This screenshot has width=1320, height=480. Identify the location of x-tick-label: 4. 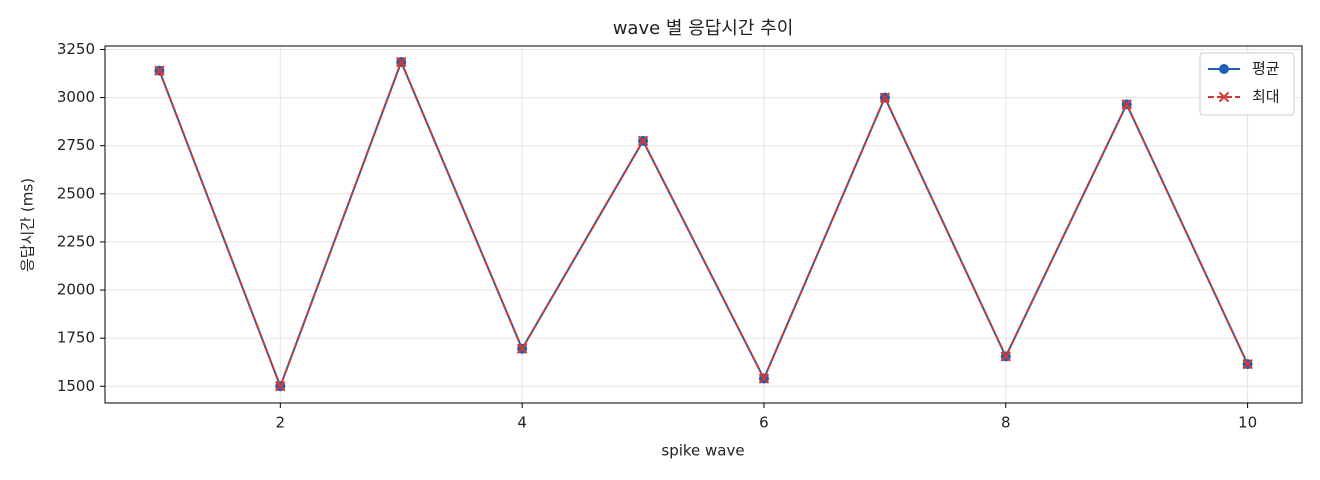
(522, 423).